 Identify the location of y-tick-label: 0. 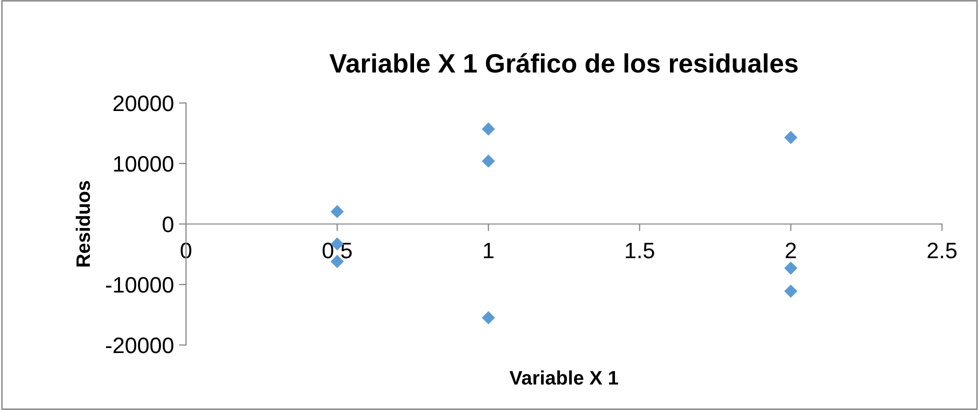
(168, 224).